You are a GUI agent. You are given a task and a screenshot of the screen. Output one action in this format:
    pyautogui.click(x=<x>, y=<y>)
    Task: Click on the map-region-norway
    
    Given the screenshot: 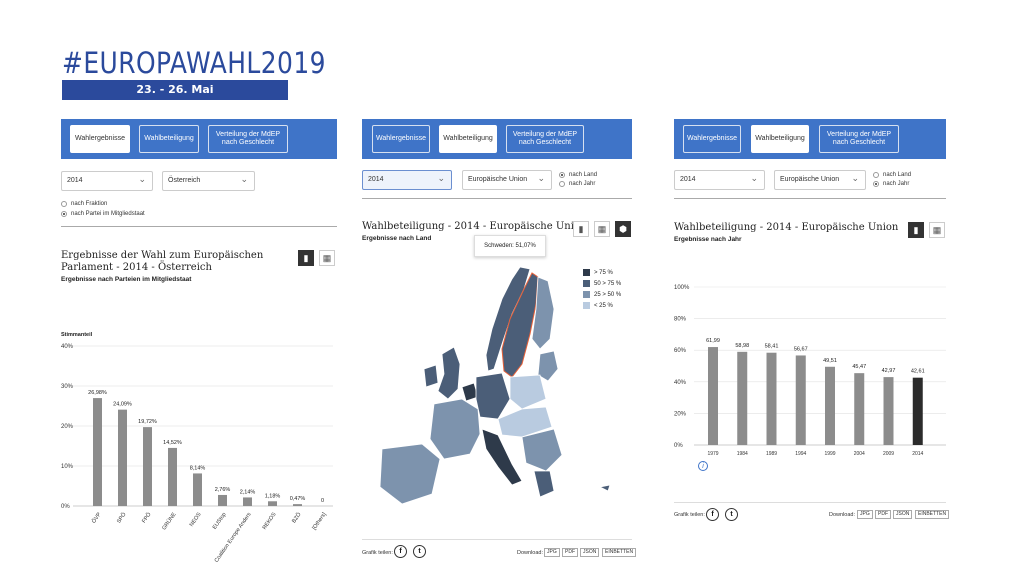 What is the action you would take?
    pyautogui.click(x=508, y=319)
    